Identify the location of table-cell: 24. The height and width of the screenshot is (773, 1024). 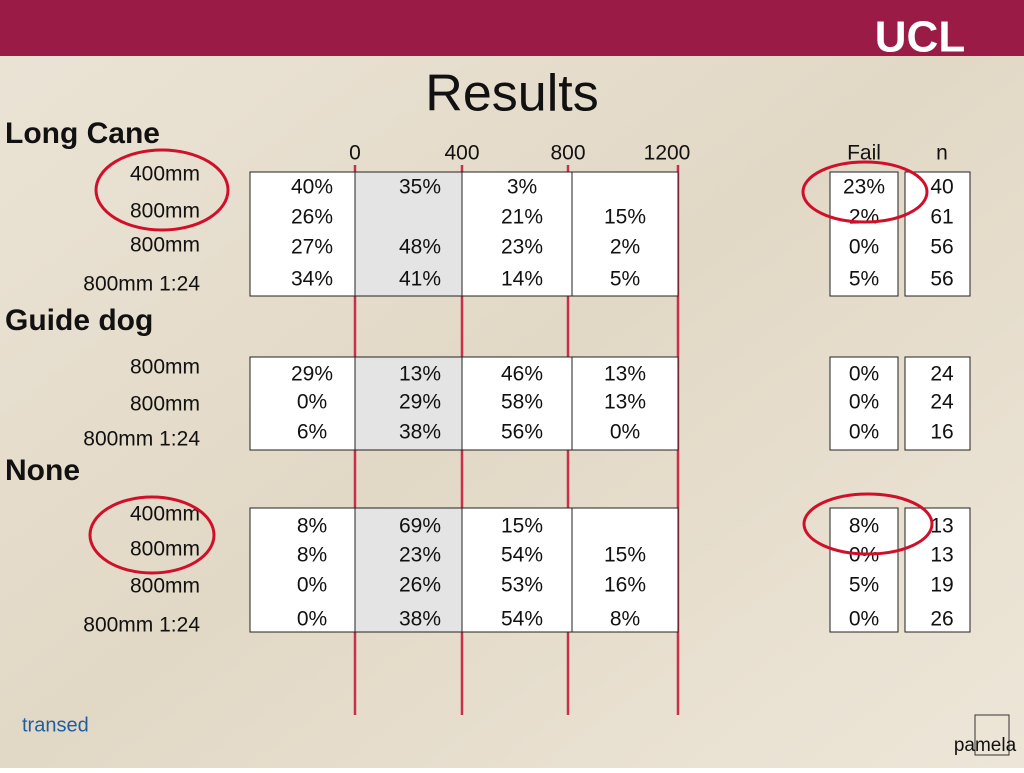
(942, 402).